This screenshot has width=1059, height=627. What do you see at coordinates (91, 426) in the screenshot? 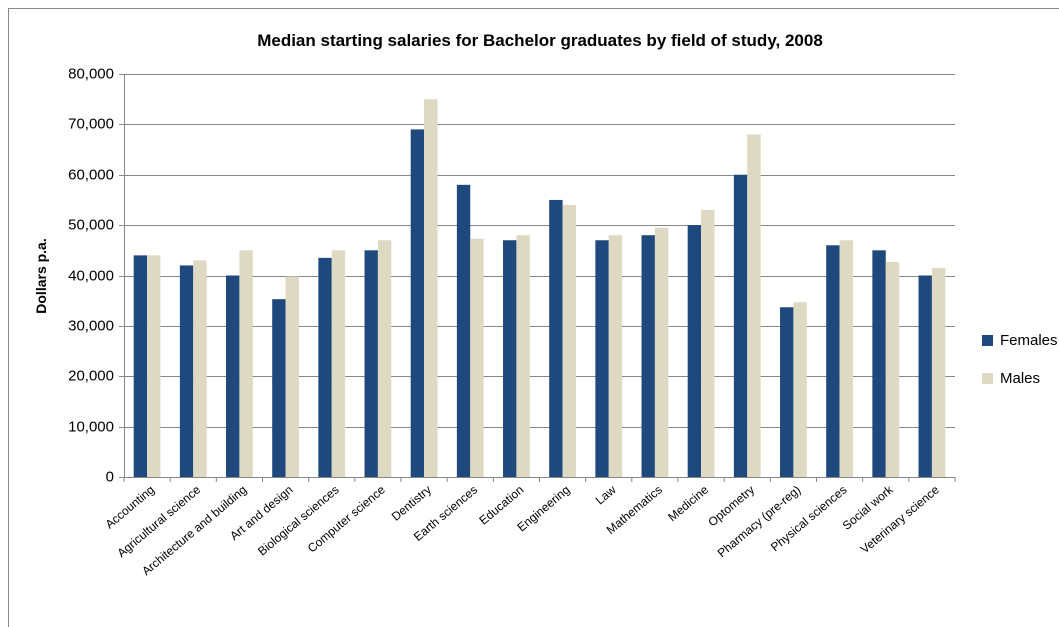
I see `y-tick-label: 10,000` at bounding box center [91, 426].